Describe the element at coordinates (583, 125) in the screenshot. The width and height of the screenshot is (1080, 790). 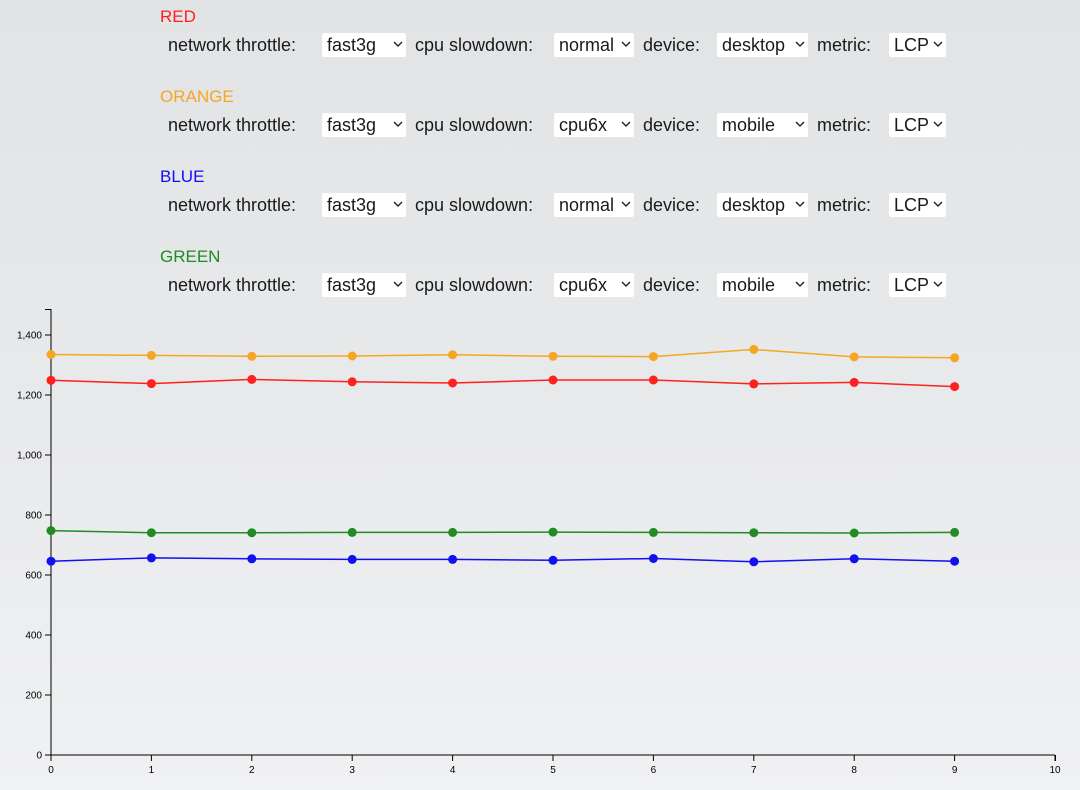
I see `cpu-slowdown-value: cpu6x` at that location.